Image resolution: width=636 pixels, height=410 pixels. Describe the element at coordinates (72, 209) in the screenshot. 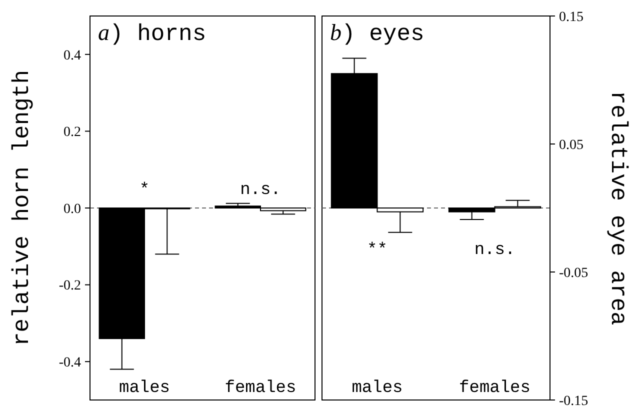

I see `y-tick-label: 0.0` at that location.